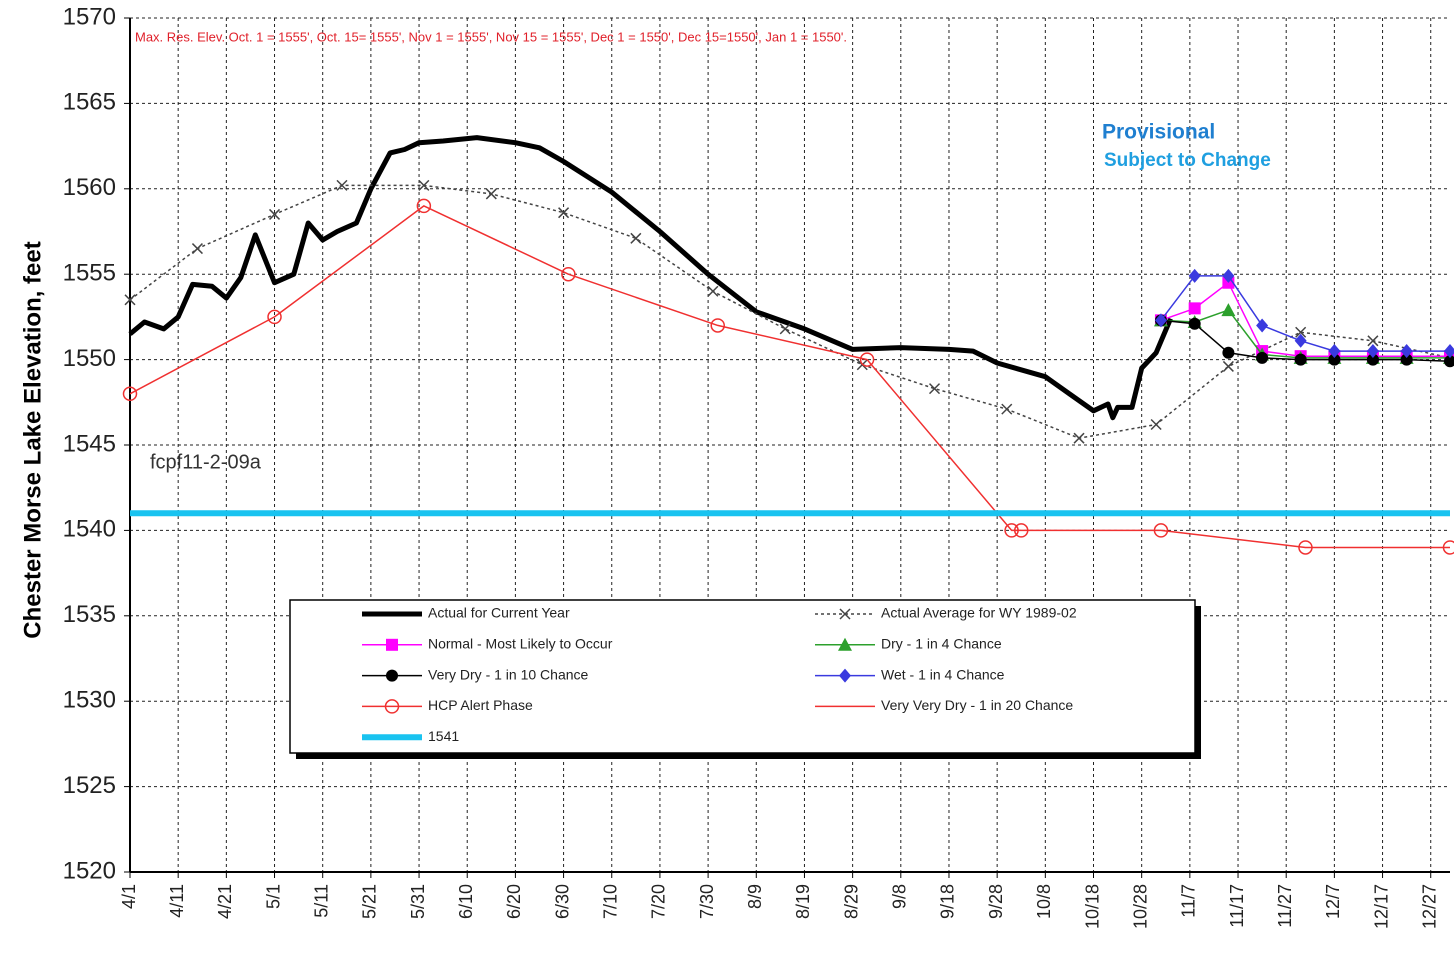 The width and height of the screenshot is (1454, 956). I want to click on x-tick-label: 5/1, so click(273, 896).